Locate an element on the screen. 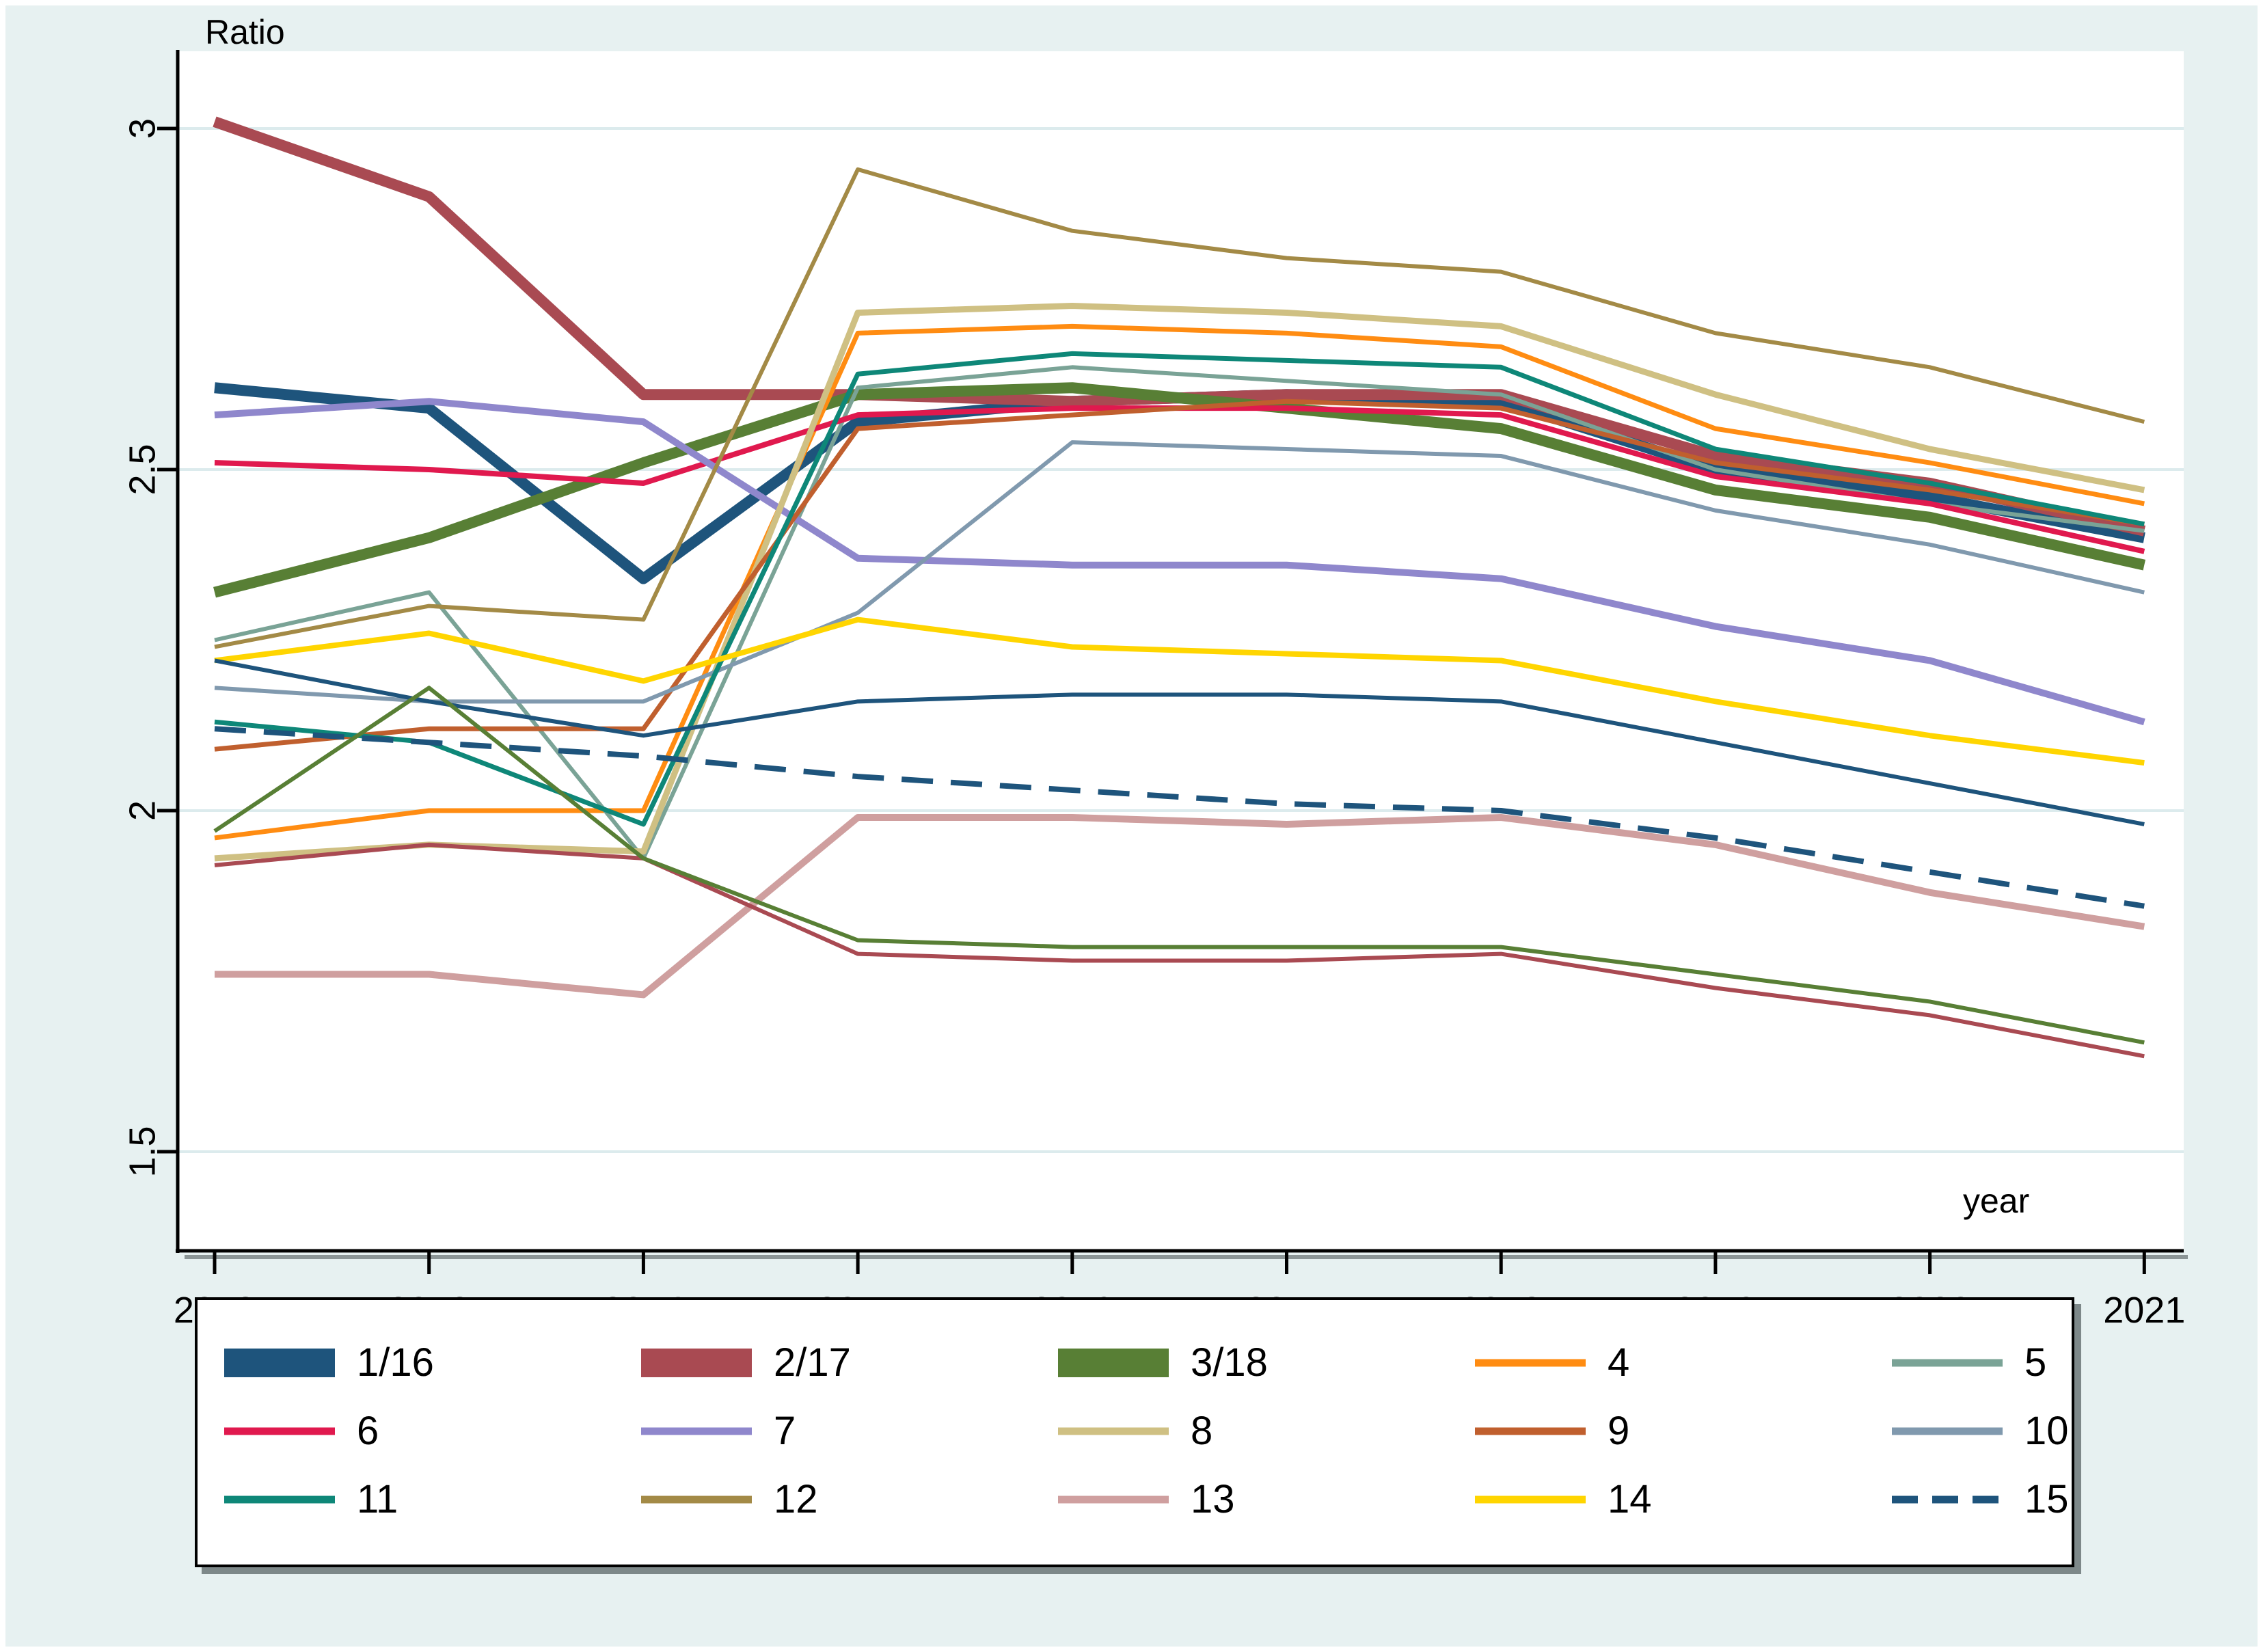  legend-item-15: 15 is located at coordinates (1980, 1499).